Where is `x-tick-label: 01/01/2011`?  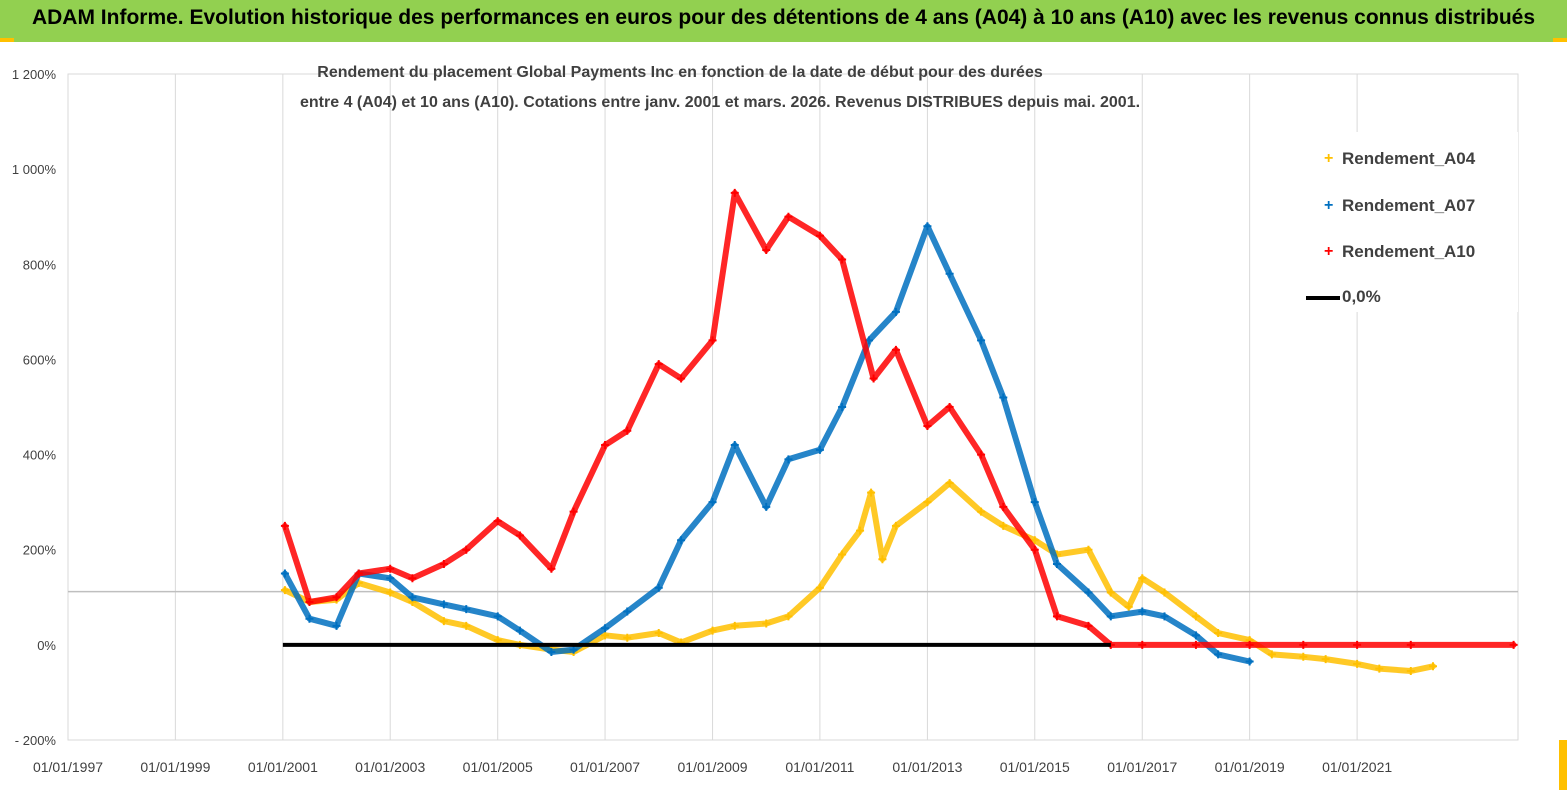 x-tick-label: 01/01/2011 is located at coordinates (819, 767).